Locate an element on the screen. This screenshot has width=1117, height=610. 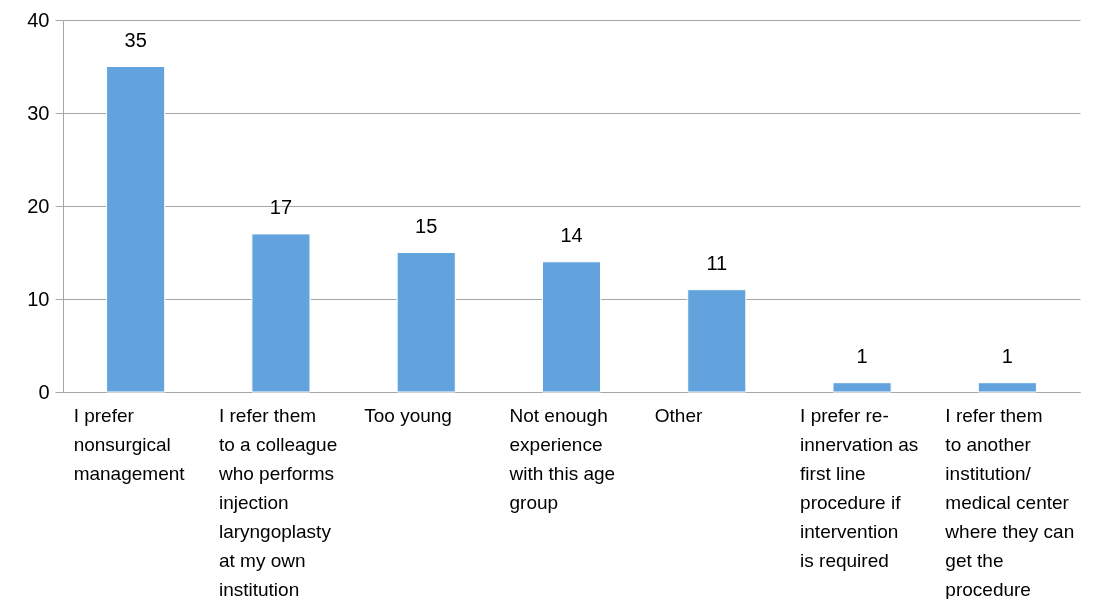
x-tick-label: Other is located at coordinates (678, 415).